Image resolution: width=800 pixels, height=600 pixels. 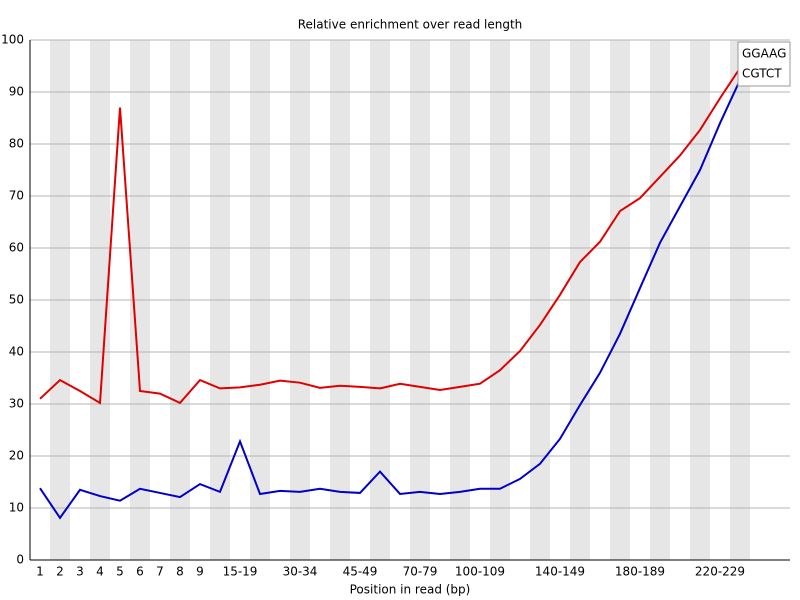 What do you see at coordinates (560, 572) in the screenshot?
I see `x-tick-label: 140-149` at bounding box center [560, 572].